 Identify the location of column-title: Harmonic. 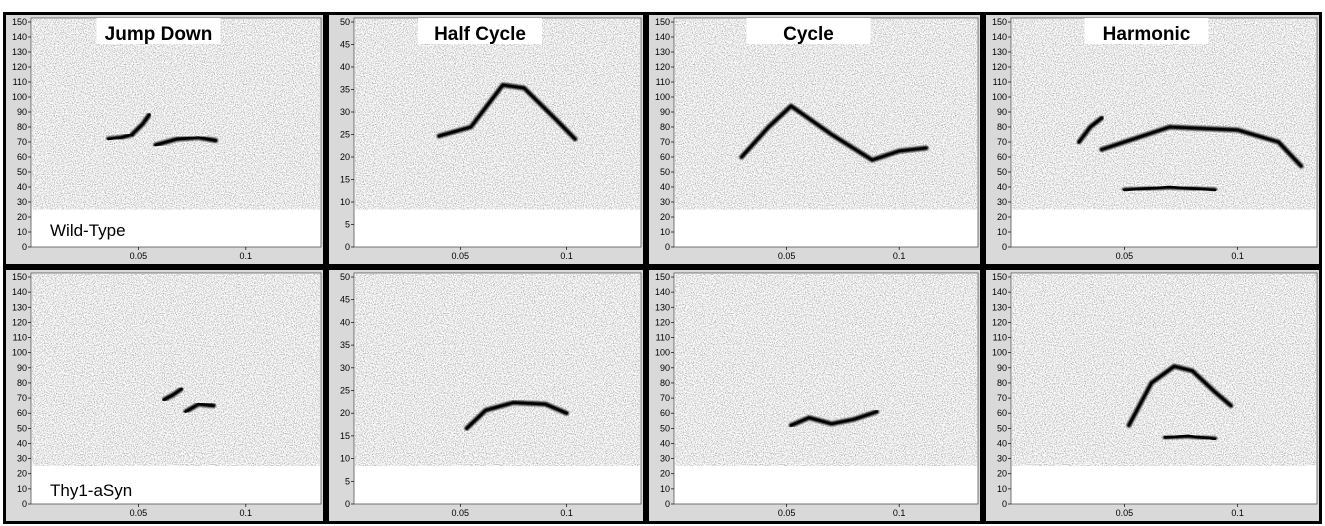
(1147, 34).